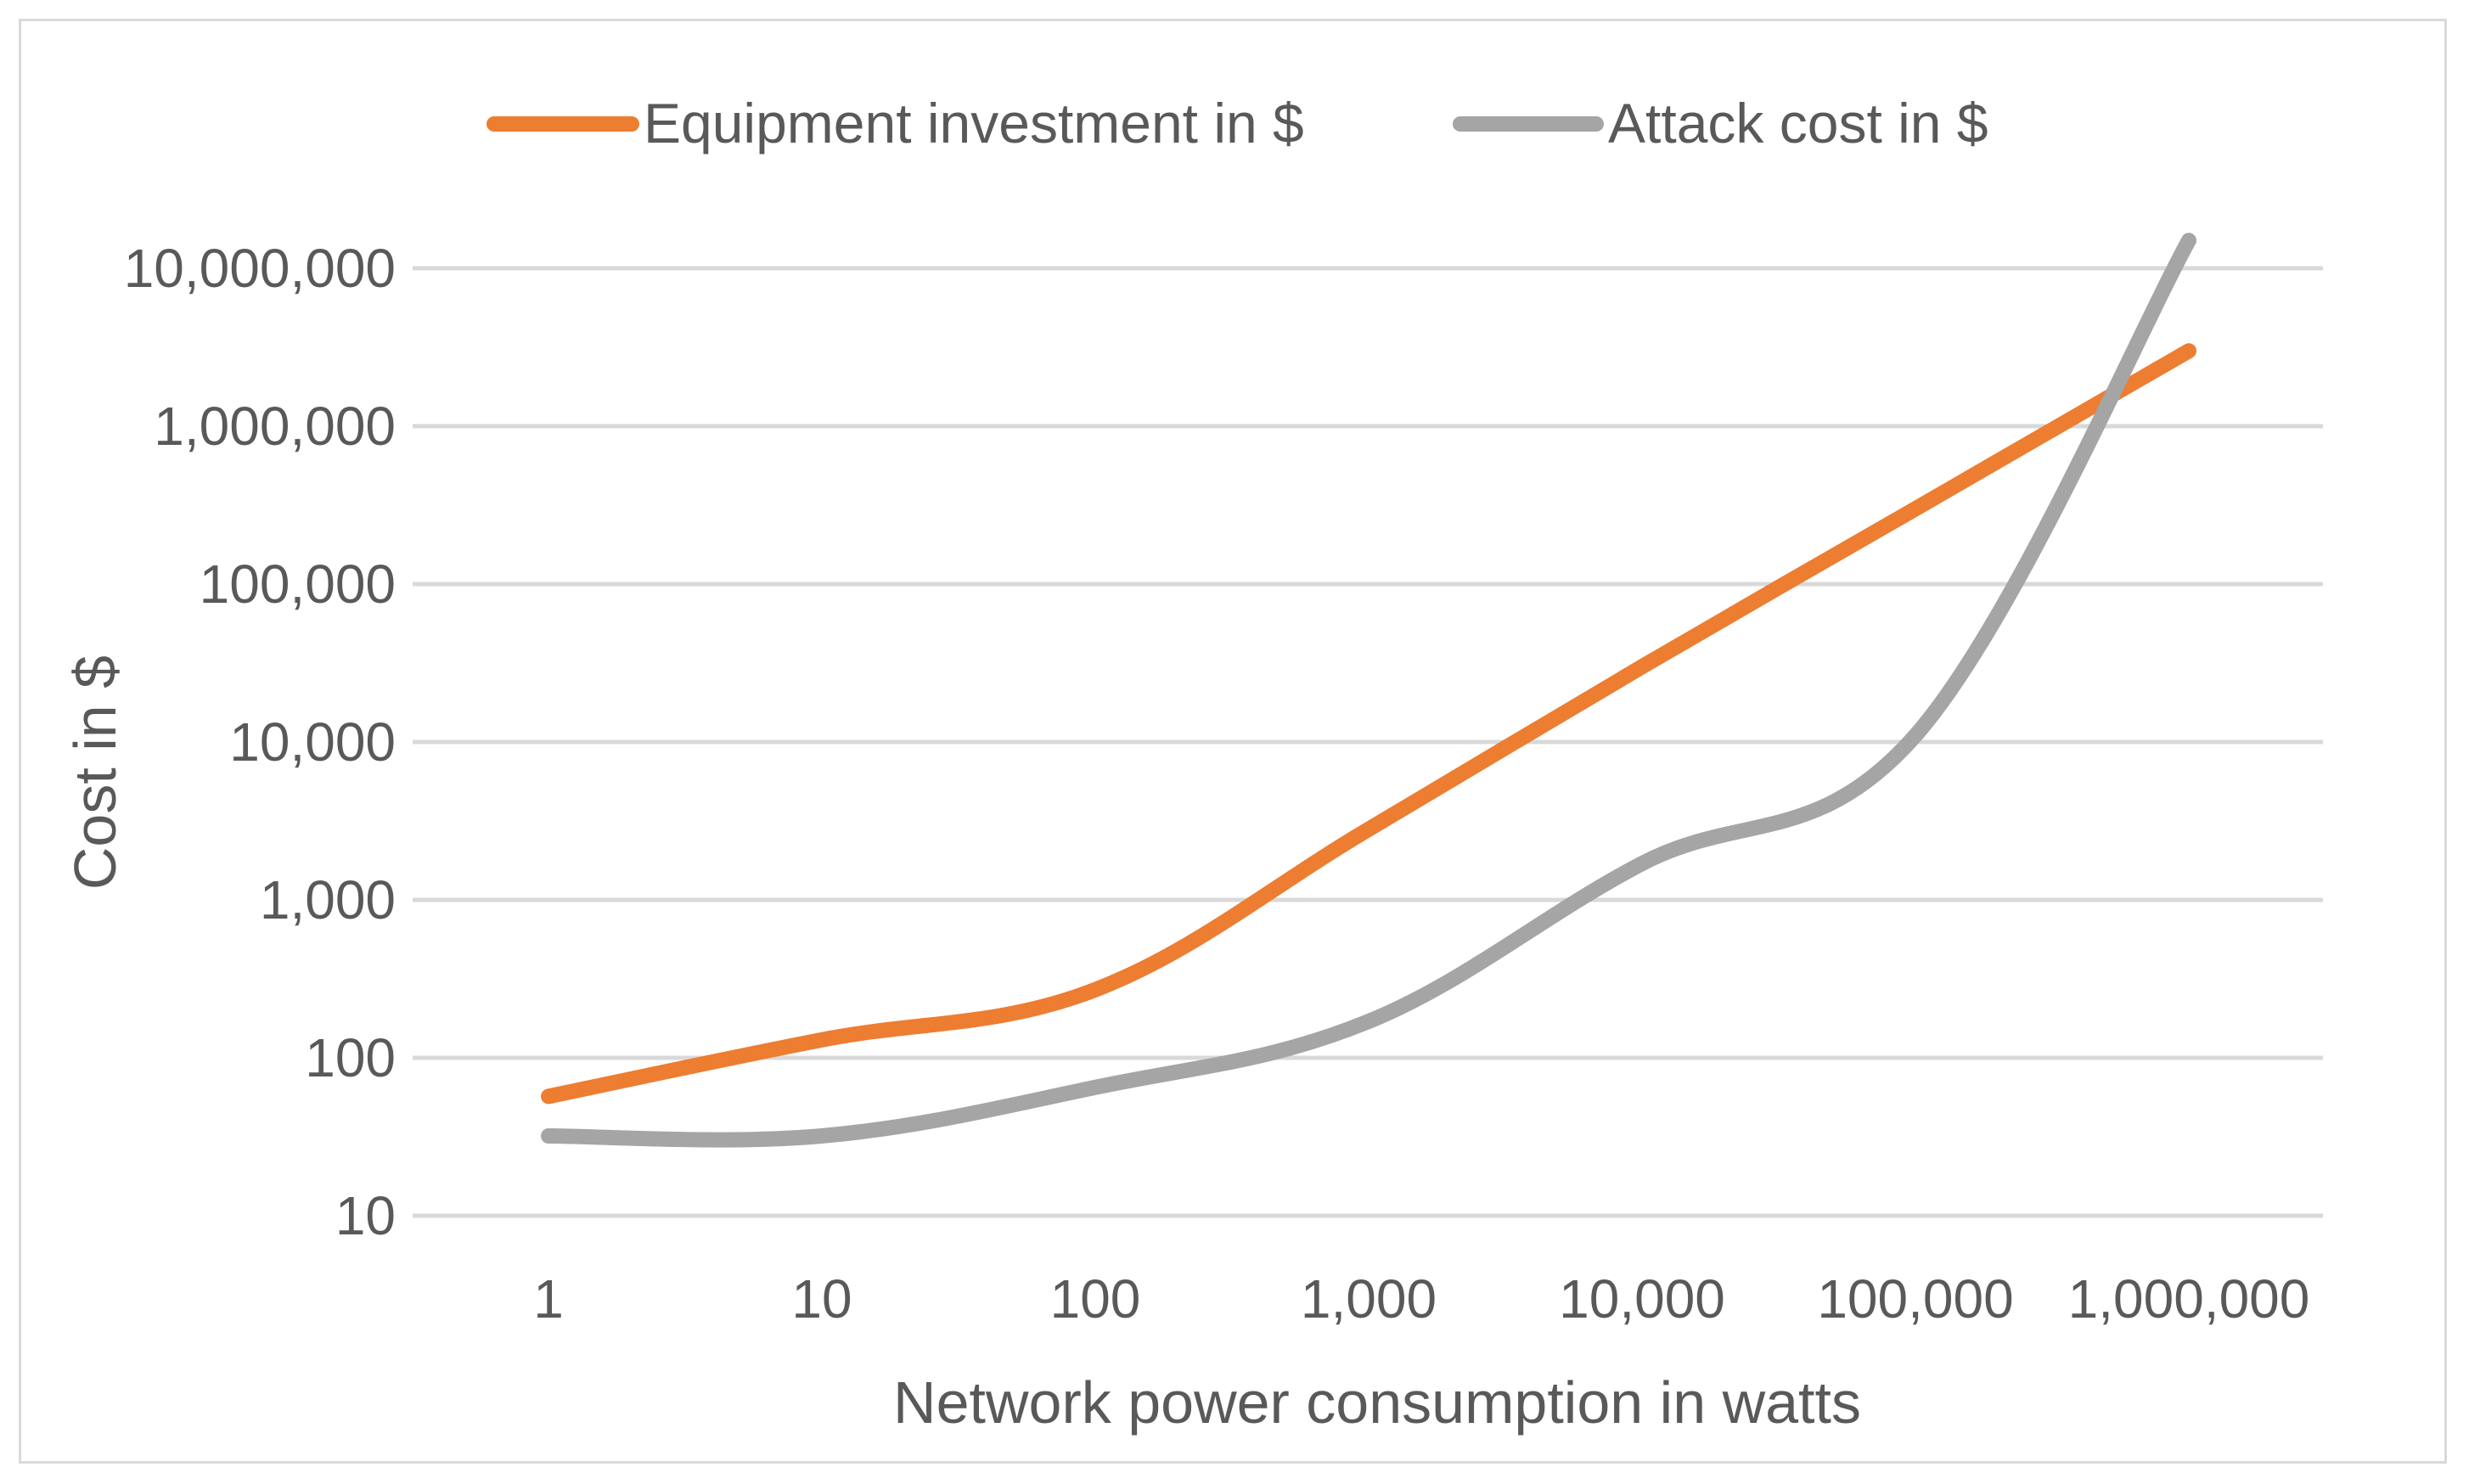  Describe the element at coordinates (95, 772) in the screenshot. I see `y-axis-title: Cost in $` at that location.